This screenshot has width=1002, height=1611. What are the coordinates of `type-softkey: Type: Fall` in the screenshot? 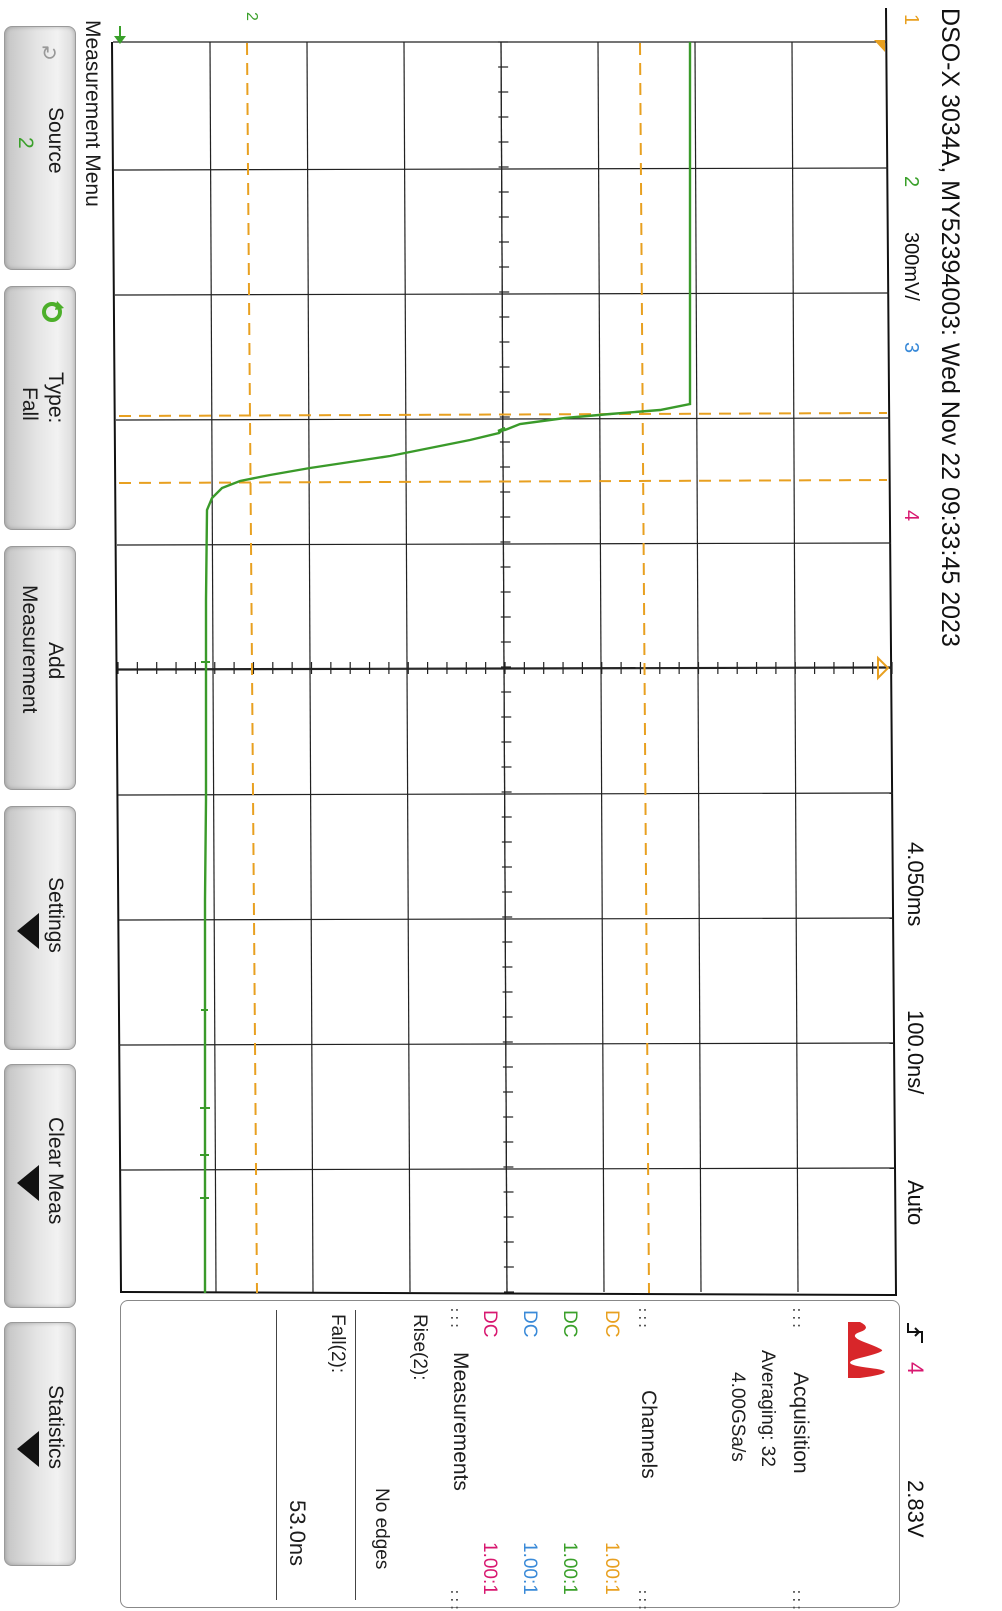 It's located at (40, 408).